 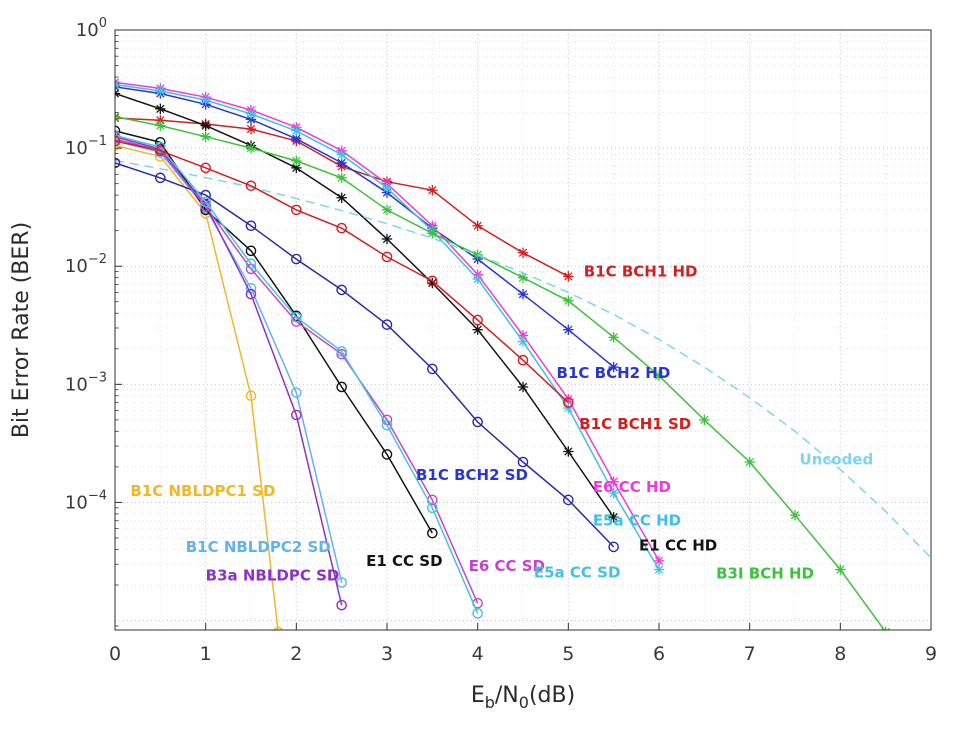 What do you see at coordinates (659, 654) in the screenshot?
I see `x-tick-label: 6` at bounding box center [659, 654].